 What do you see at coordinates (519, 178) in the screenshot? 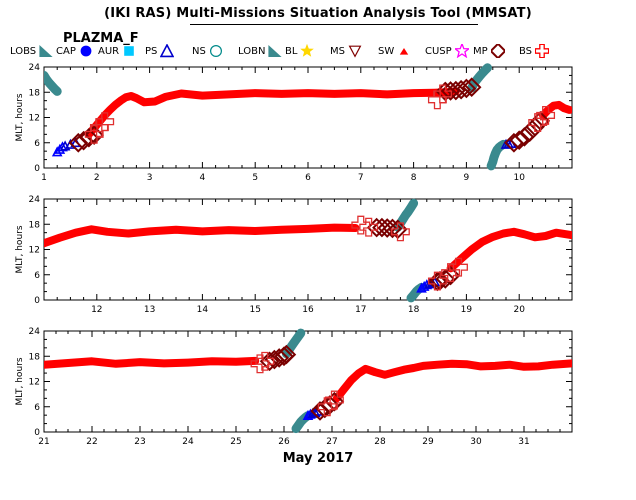
I see `x-tick-label: 10` at bounding box center [519, 178].